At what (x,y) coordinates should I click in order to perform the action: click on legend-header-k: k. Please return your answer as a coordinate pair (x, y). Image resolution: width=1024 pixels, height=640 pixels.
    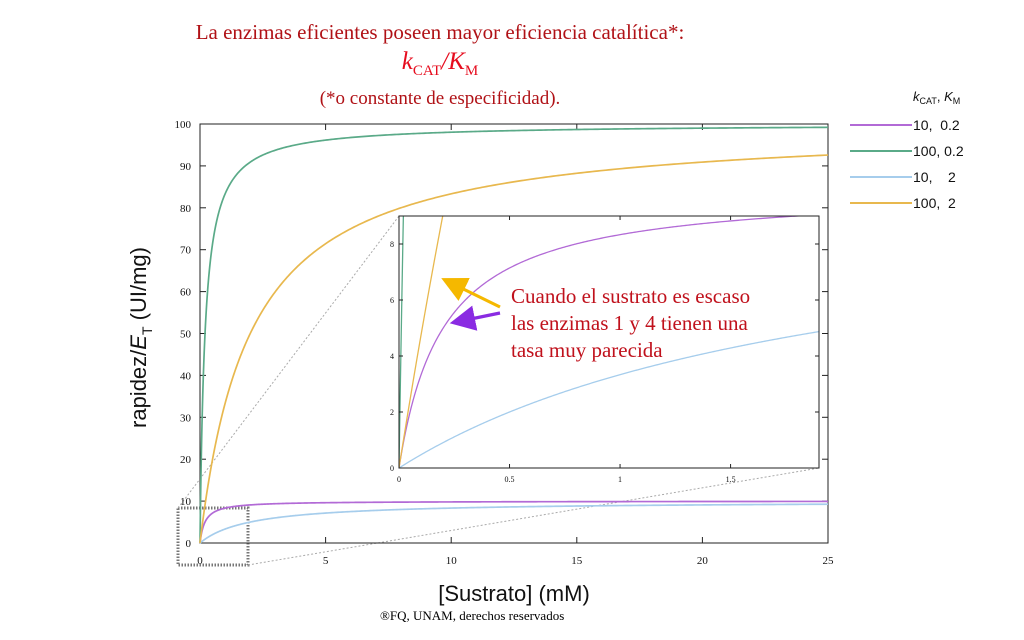
    Looking at the image, I should click on (917, 96).